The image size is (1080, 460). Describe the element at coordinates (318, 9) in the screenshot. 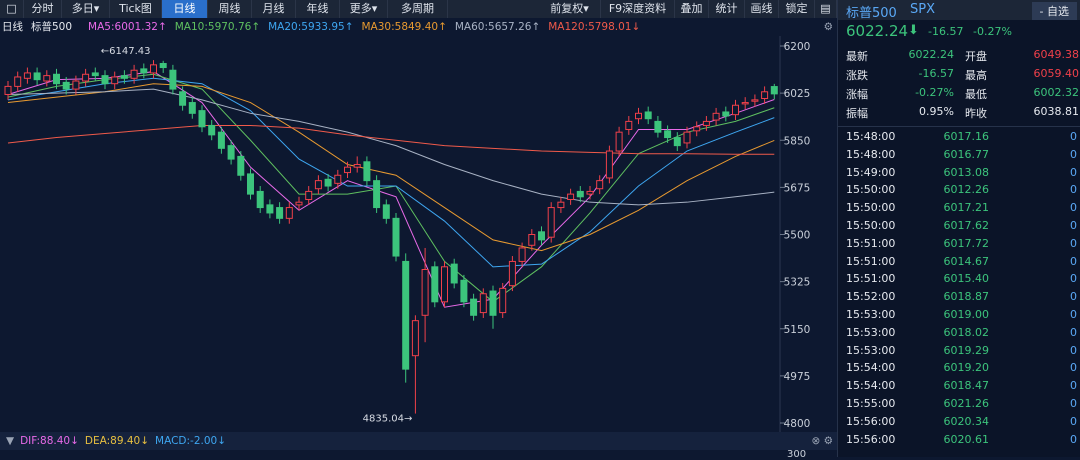

I see `period-tab: 年线` at that location.